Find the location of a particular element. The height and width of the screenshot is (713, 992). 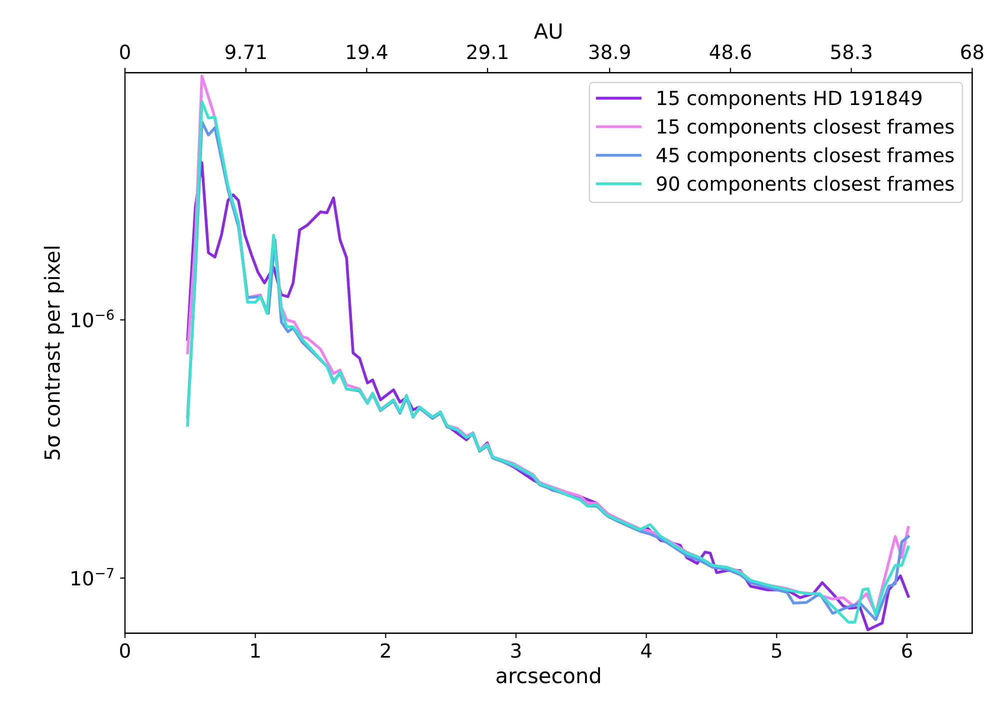

x-tick-label: 0 is located at coordinates (125, 650).